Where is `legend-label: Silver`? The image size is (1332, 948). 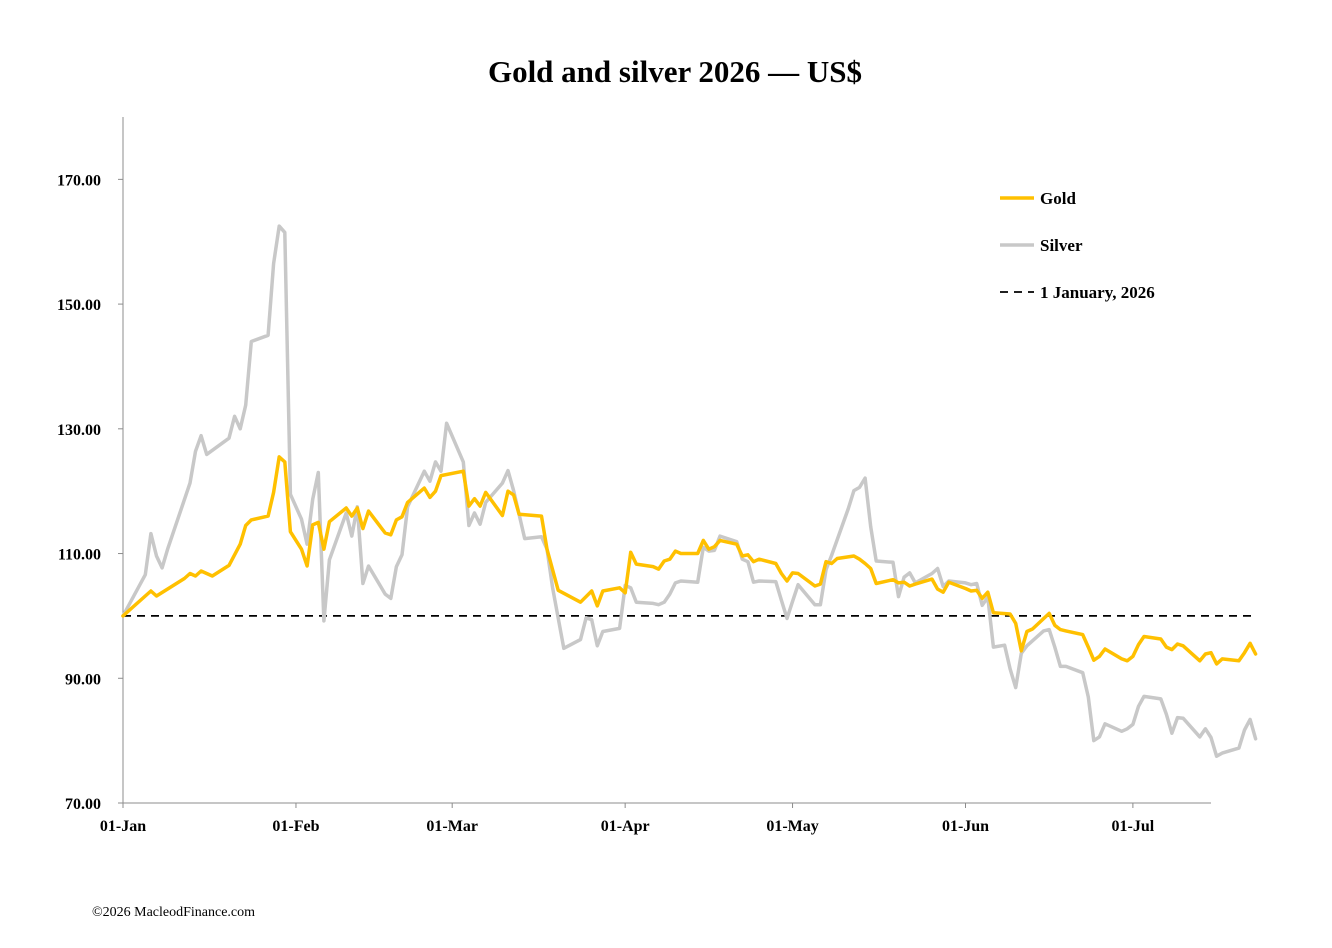
legend-label: Silver is located at coordinates (1061, 245).